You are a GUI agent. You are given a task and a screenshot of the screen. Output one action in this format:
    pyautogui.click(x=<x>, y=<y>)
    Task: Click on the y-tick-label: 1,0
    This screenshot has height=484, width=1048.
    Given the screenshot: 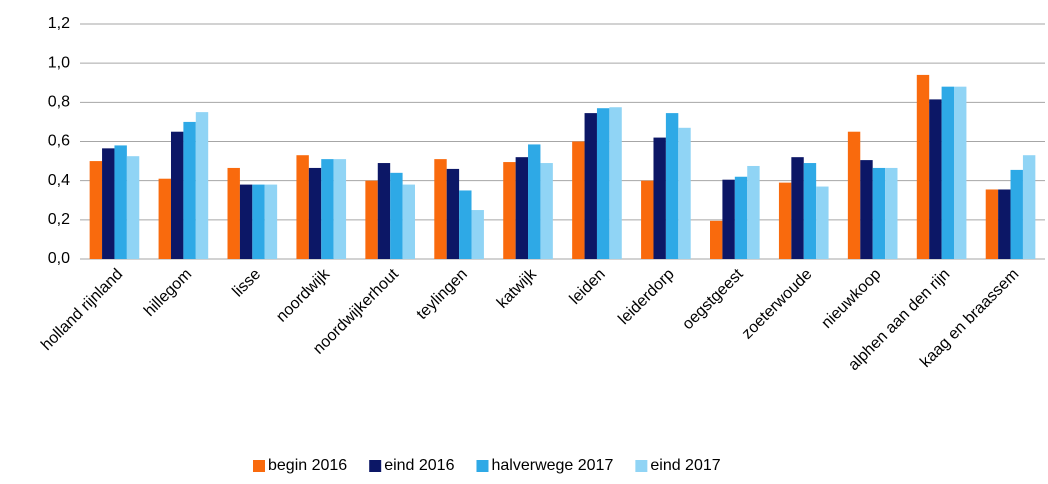 What is the action you would take?
    pyautogui.click(x=59, y=62)
    